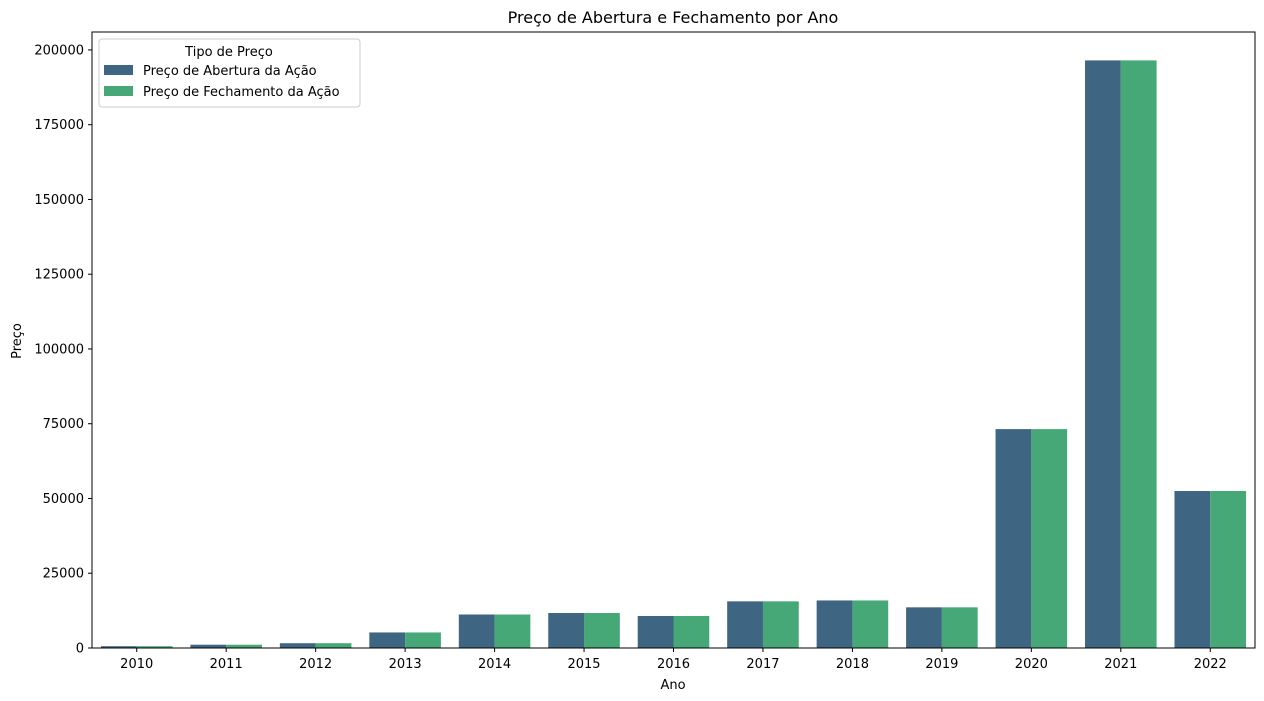 The width and height of the screenshot is (1264, 701). What do you see at coordinates (59, 125) in the screenshot?
I see `y-tick-label: 175000` at bounding box center [59, 125].